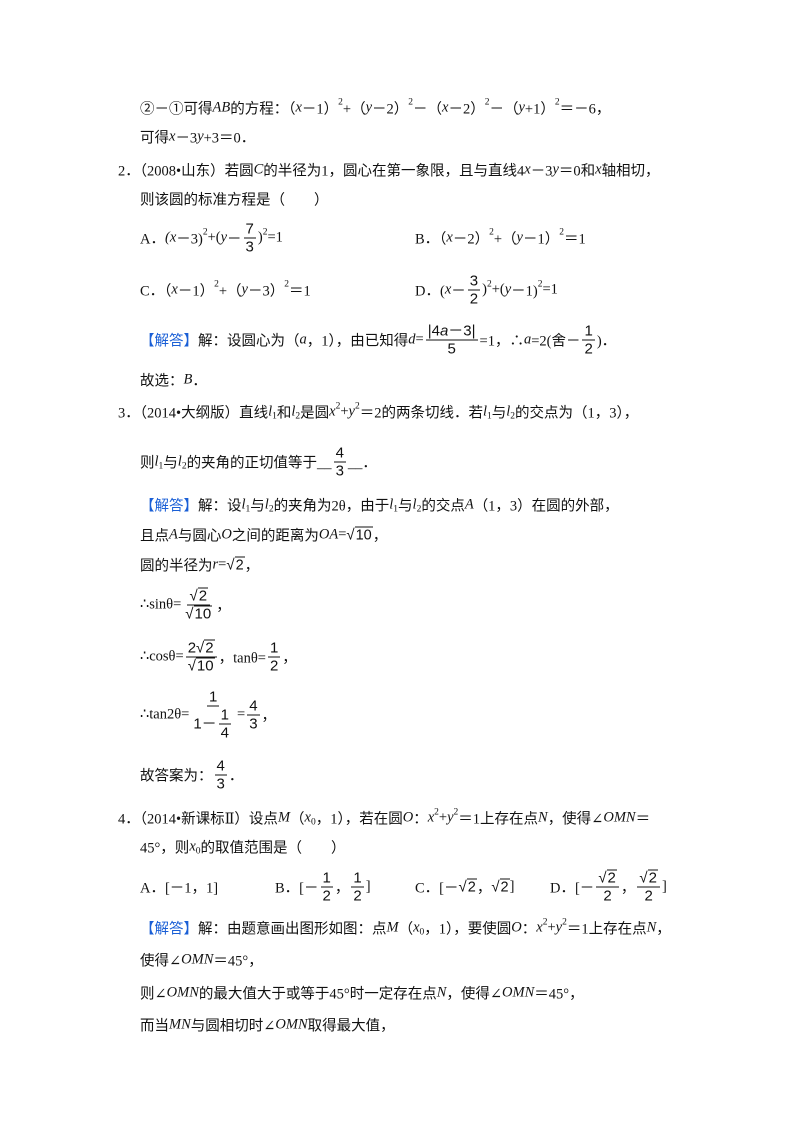 The image size is (800, 1132). What do you see at coordinates (176, 776) in the screenshot?
I see `text-run: 故答案为：` at bounding box center [176, 776].